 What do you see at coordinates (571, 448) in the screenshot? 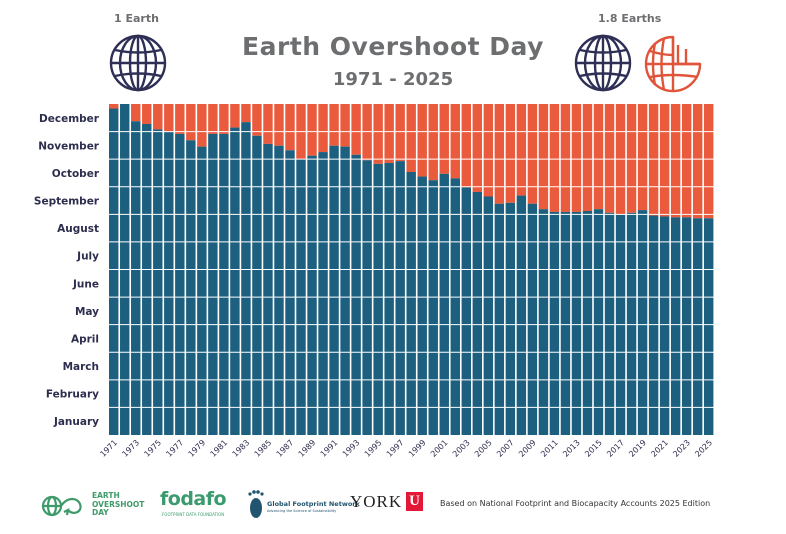
I see `x-tick-2013: 2013` at bounding box center [571, 448].